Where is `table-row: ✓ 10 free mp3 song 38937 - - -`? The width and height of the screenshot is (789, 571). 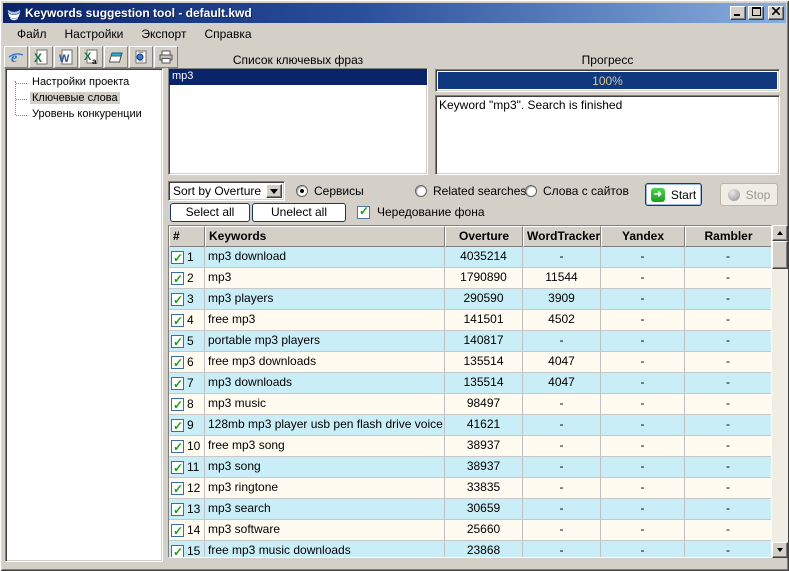
table-row: ✓ 10 free mp3 song 38937 - - - is located at coordinates (470, 446).